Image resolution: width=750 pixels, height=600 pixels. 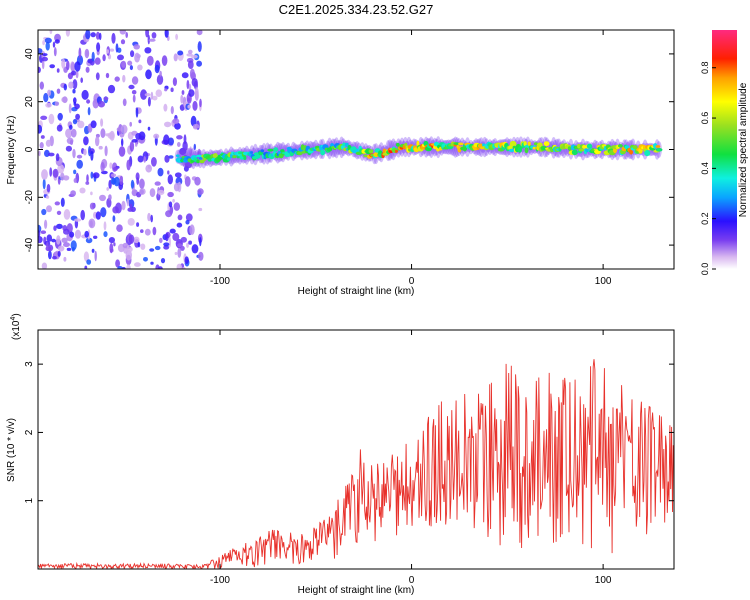 What do you see at coordinates (743, 149) in the screenshot?
I see `colorbar-label: Normalized spectral amplitude` at bounding box center [743, 149].